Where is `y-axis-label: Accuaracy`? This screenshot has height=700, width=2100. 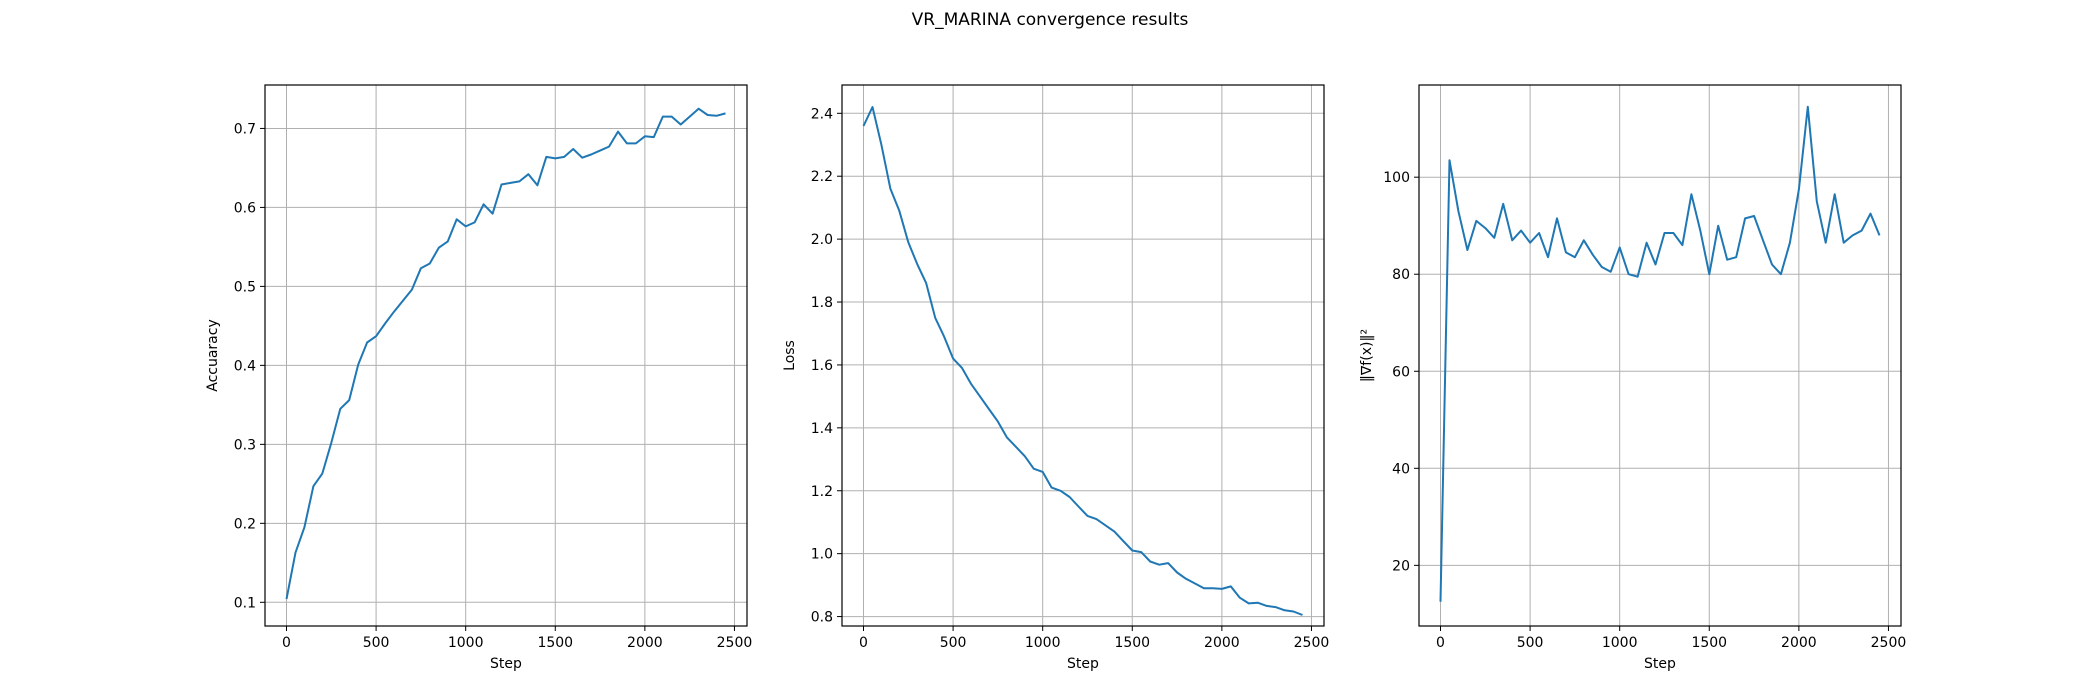 y-axis-label: Accuaracy is located at coordinates (213, 355).